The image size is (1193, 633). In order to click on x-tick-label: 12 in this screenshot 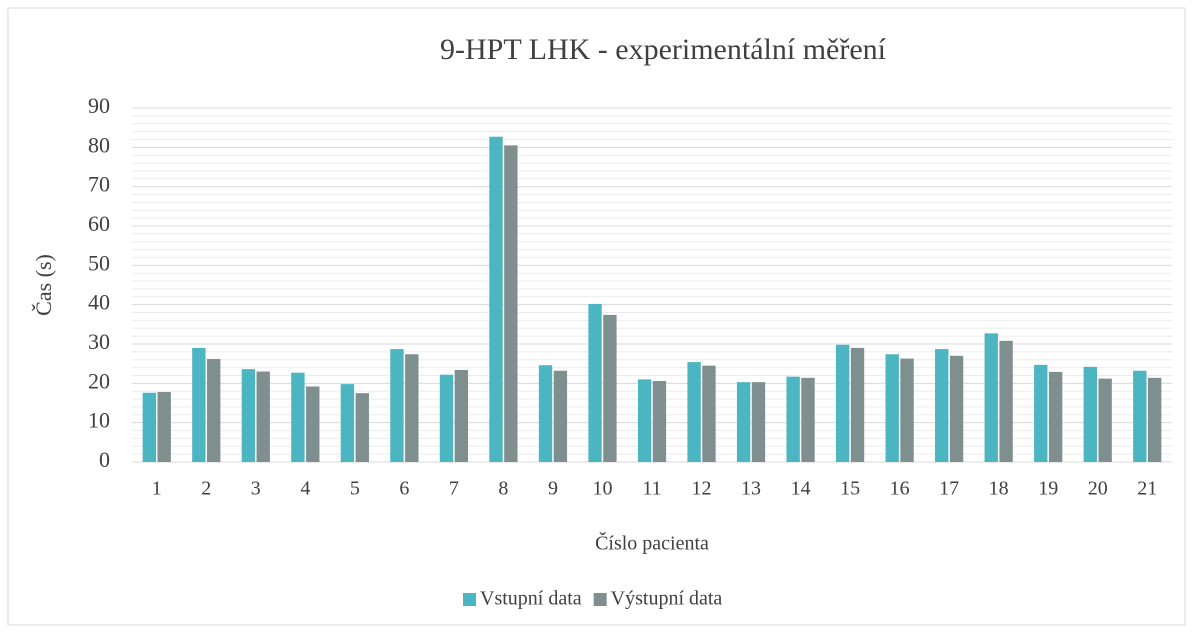, I will do `click(702, 489)`.